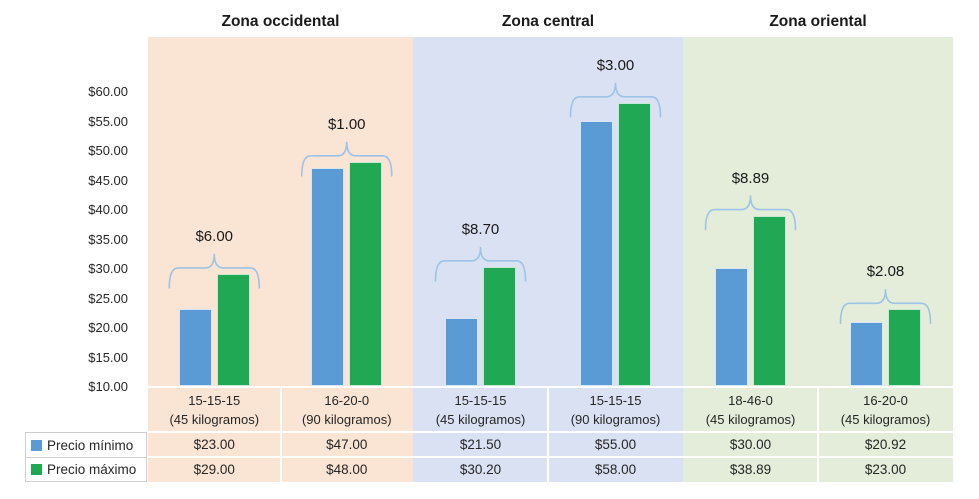 Image resolution: width=979 pixels, height=499 pixels. I want to click on y-axis-tick: $20.00, so click(108, 327).